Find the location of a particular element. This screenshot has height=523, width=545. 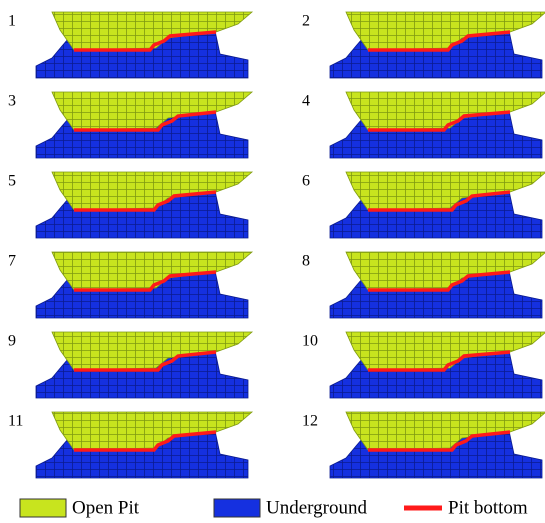

legend: Open Pit Underground Pit bottom is located at coordinates (273, 507).